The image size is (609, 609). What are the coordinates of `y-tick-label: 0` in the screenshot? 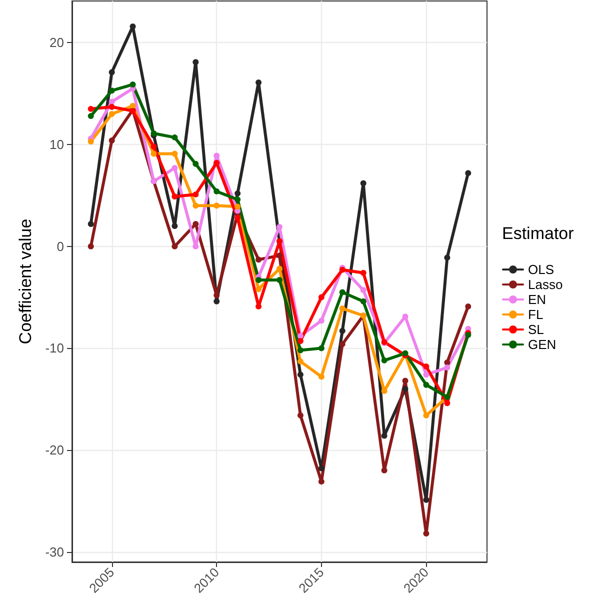 It's located at (60, 246).